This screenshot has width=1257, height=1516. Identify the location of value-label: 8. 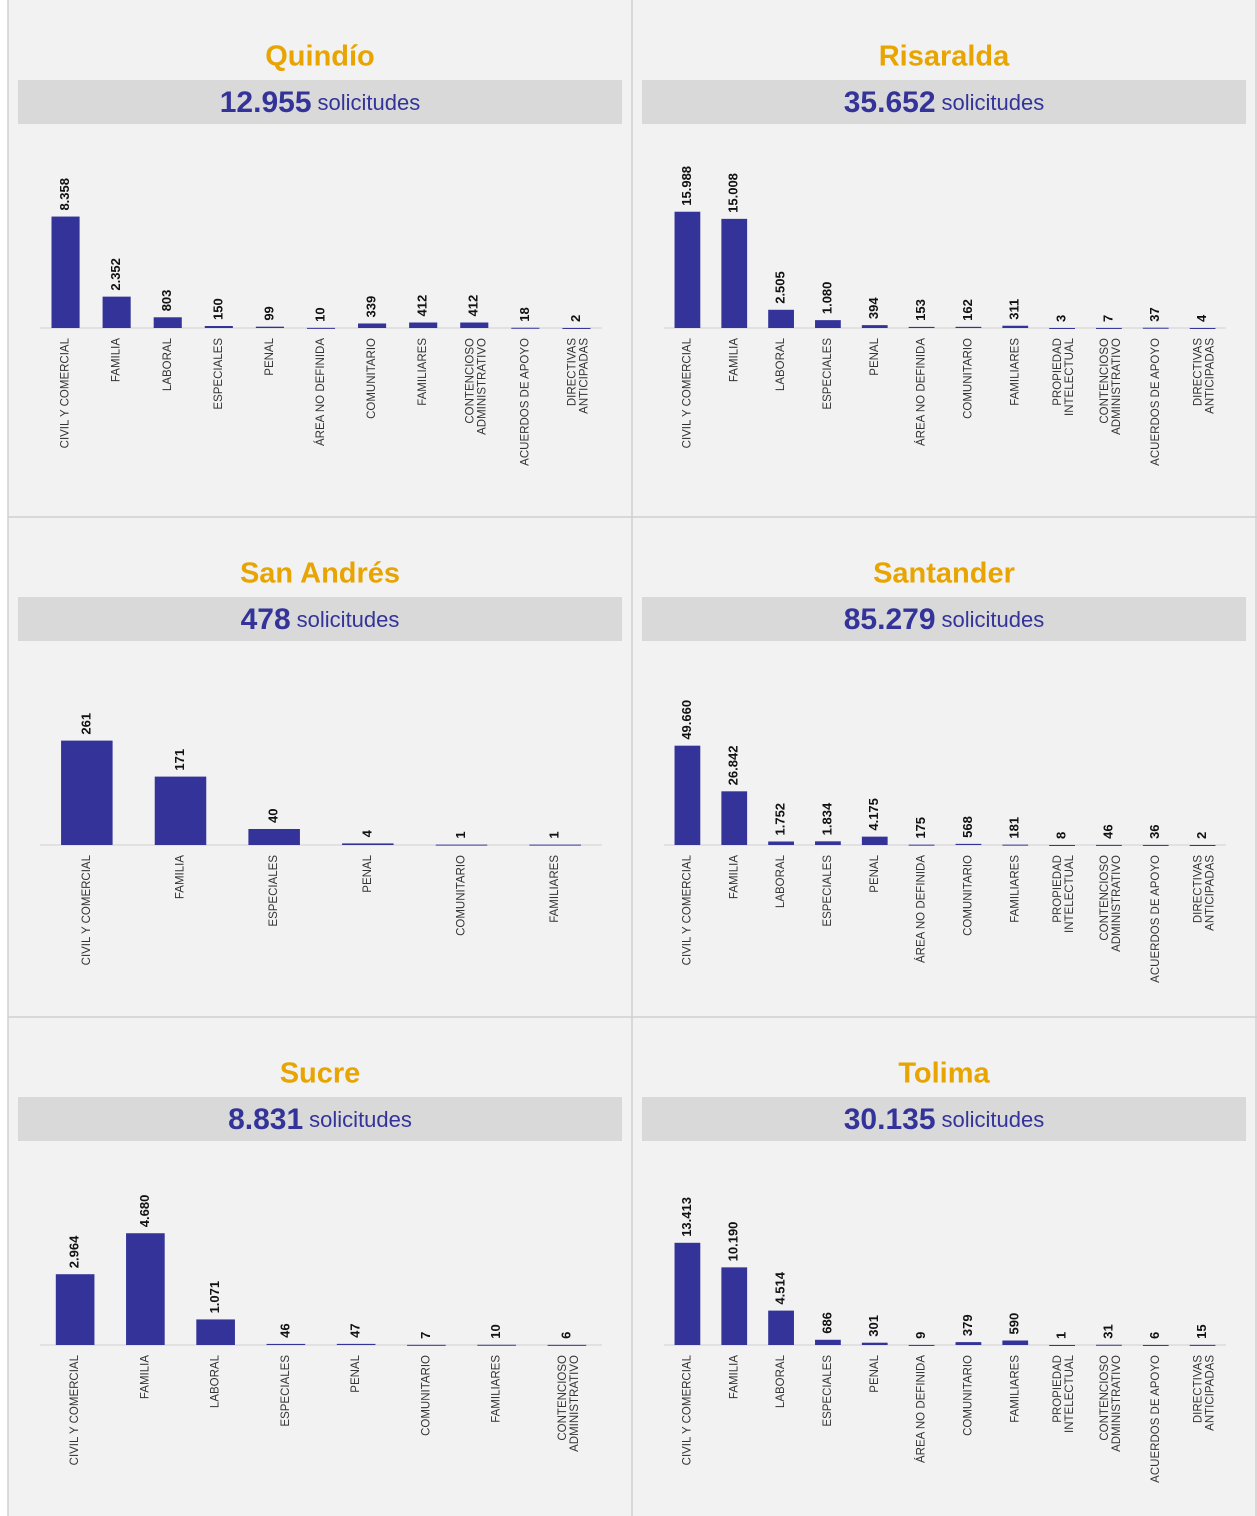
(1061, 835).